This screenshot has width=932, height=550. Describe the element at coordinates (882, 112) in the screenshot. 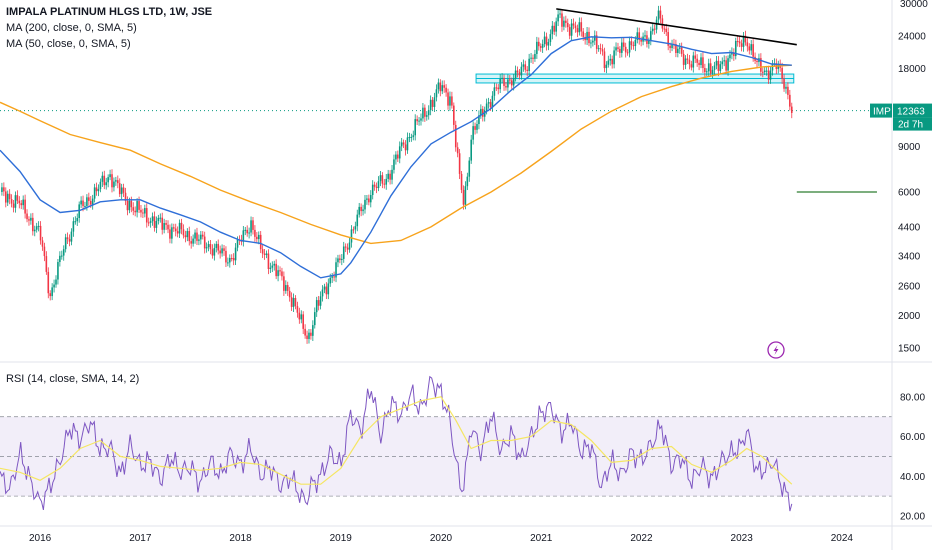

I see `symbol-badge: IMP` at that location.